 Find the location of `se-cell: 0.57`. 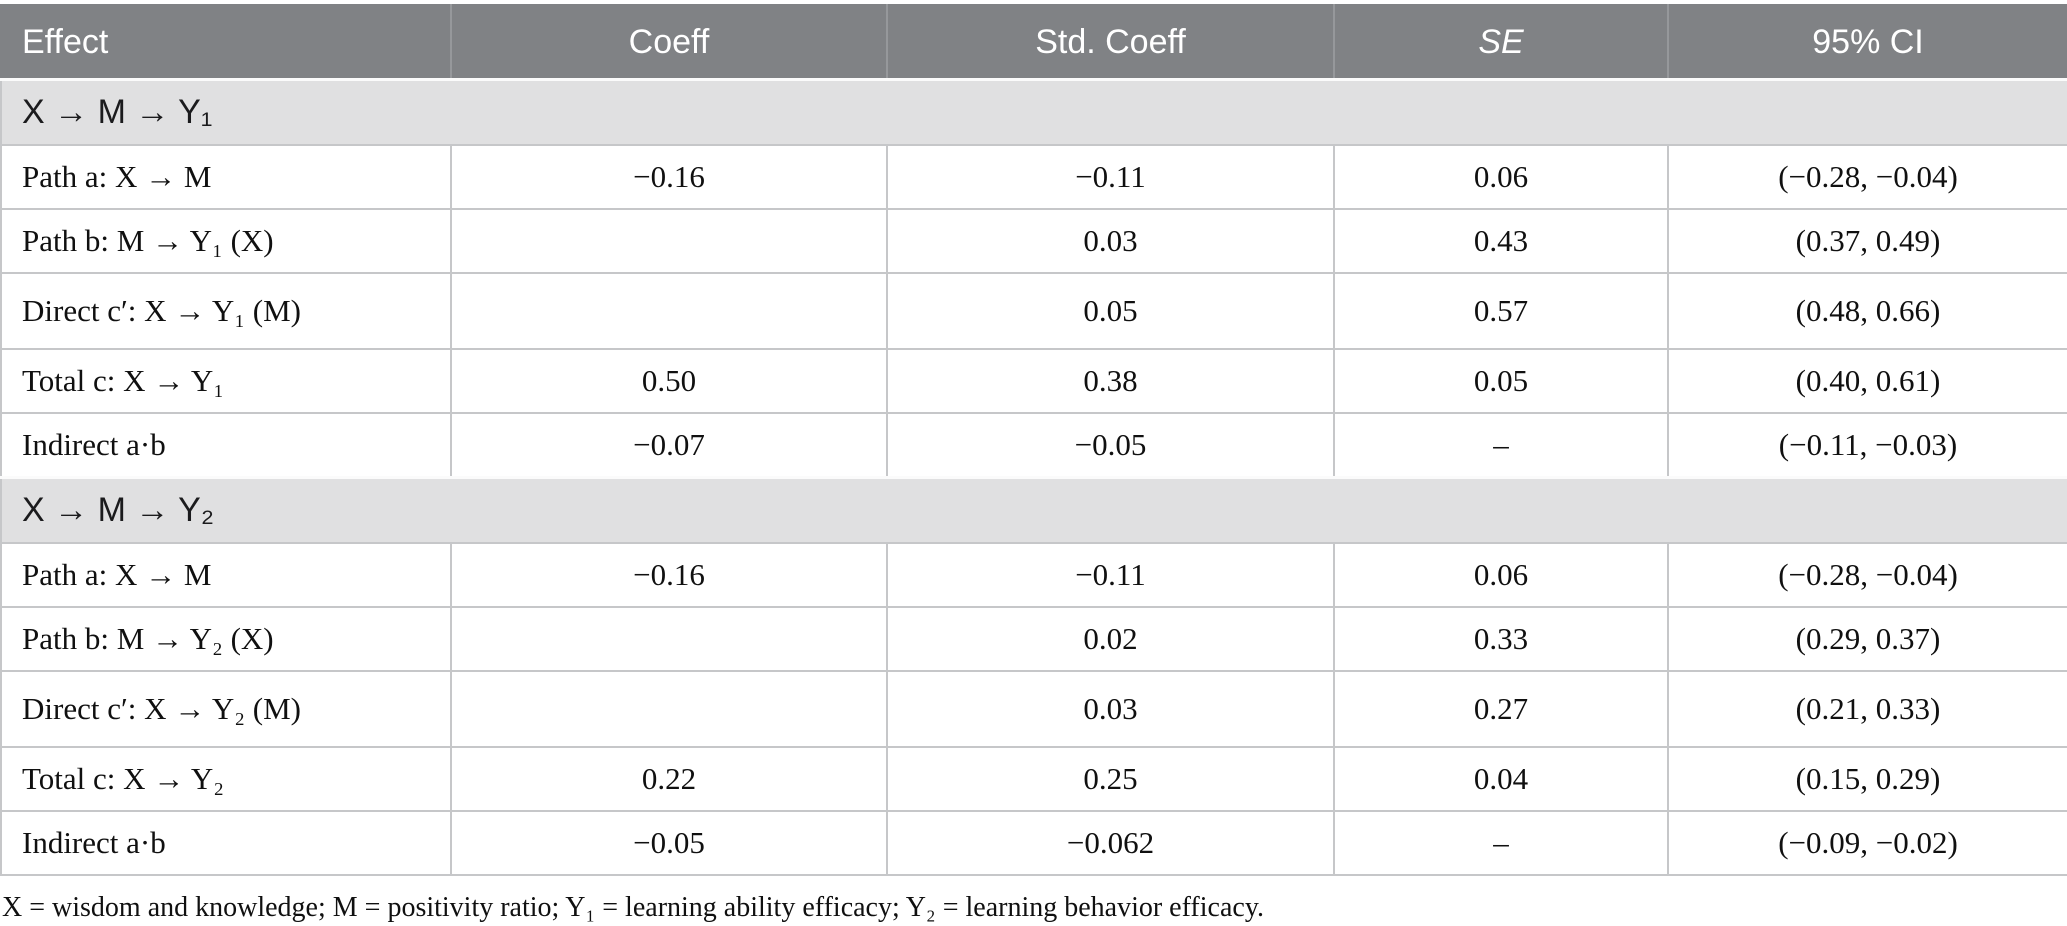

se-cell: 0.57 is located at coordinates (1501, 311).